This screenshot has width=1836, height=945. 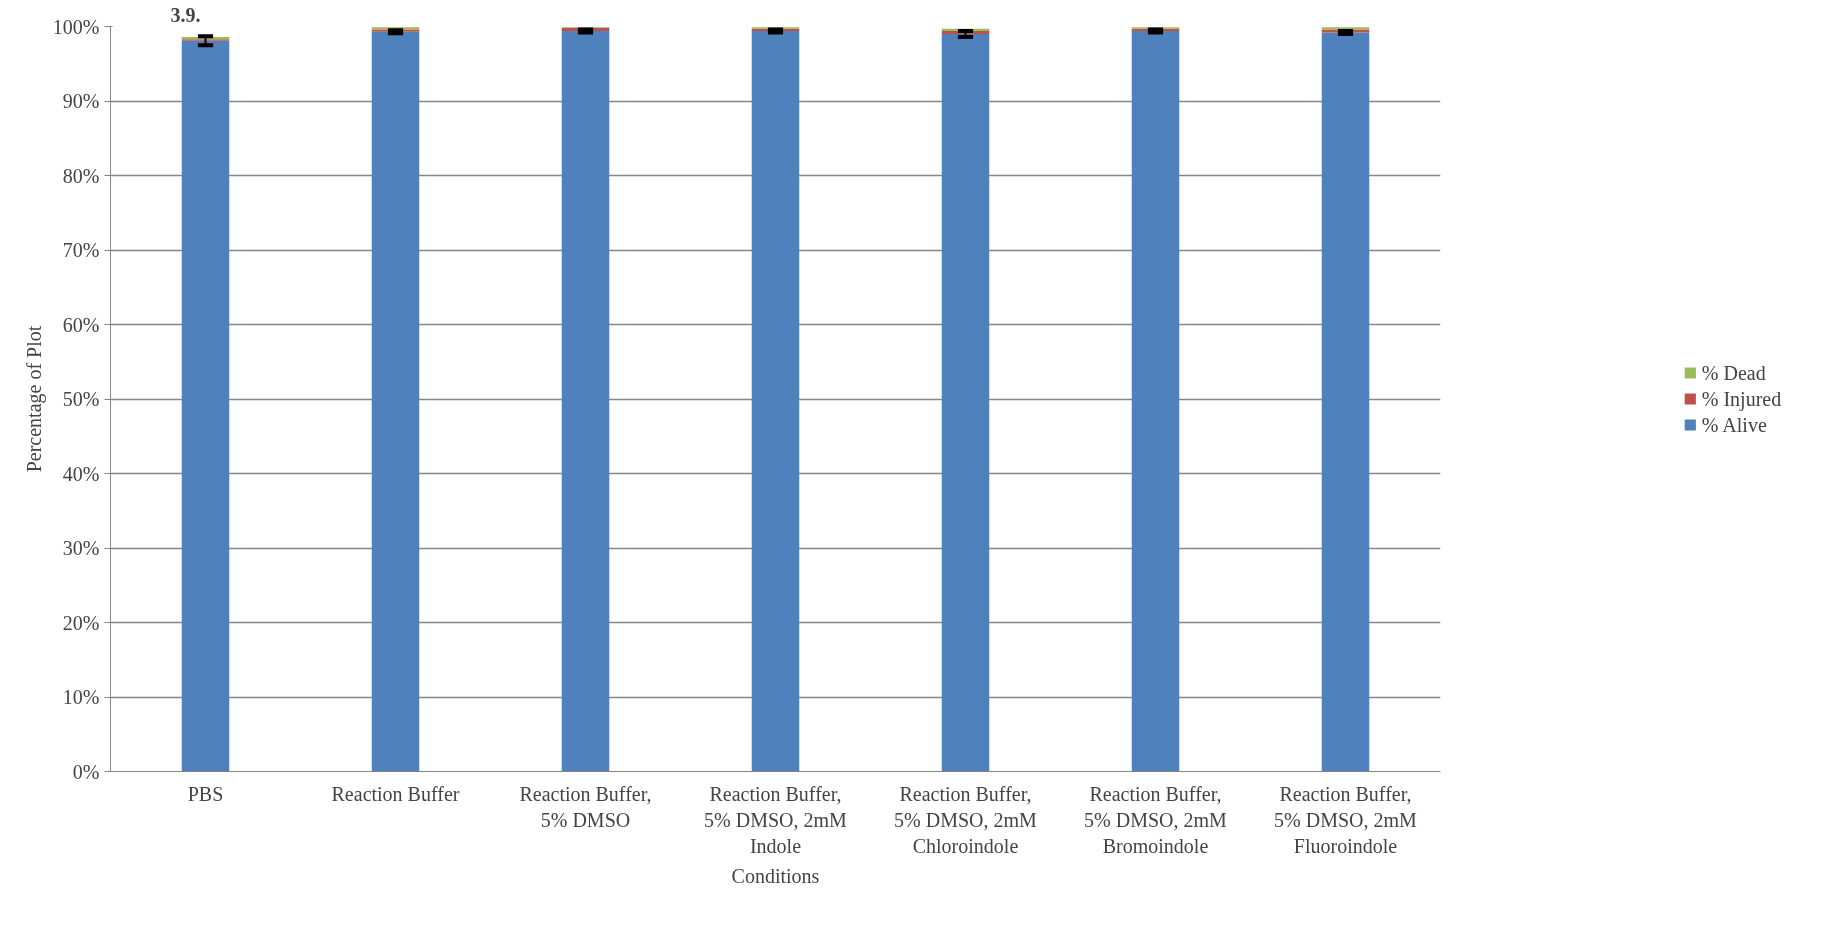 What do you see at coordinates (776, 820) in the screenshot?
I see `x-tick-label: Reaction Buffer, 5% DMSO, 2mM Indole` at bounding box center [776, 820].